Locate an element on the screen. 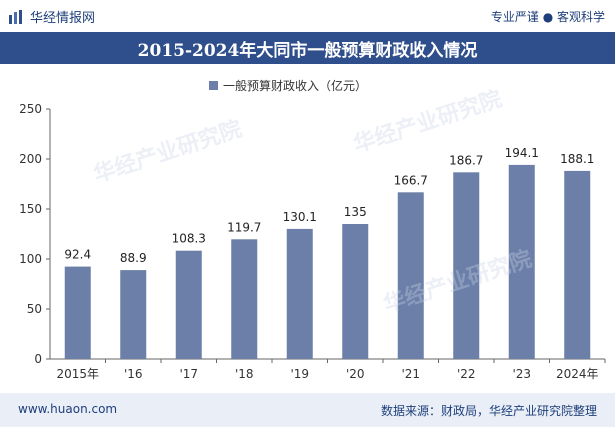 Image resolution: width=615 pixels, height=427 pixels. y-tick-label: 0 is located at coordinates (38, 359).